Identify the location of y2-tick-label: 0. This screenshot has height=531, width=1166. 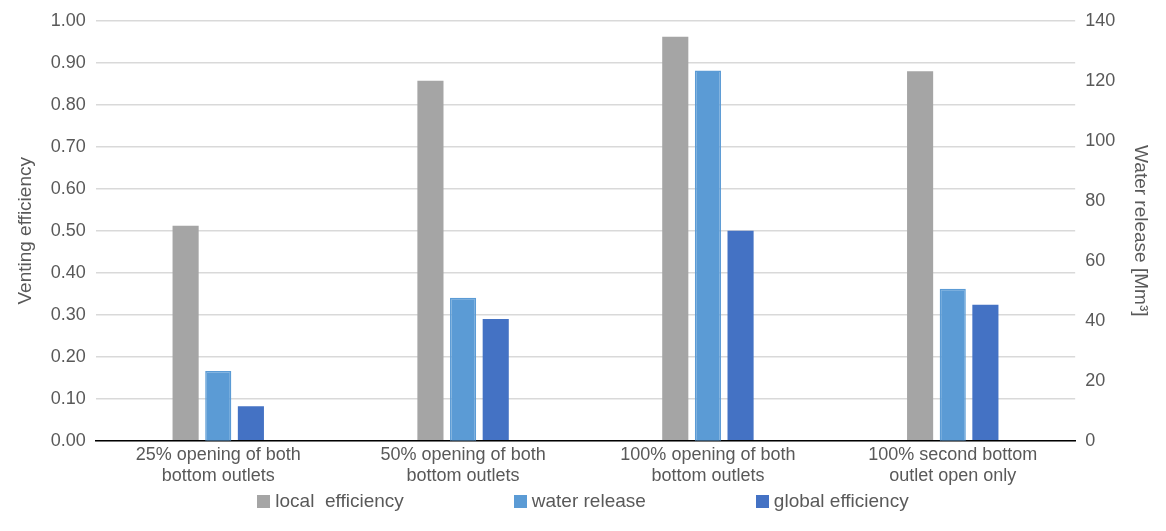
(1090, 439).